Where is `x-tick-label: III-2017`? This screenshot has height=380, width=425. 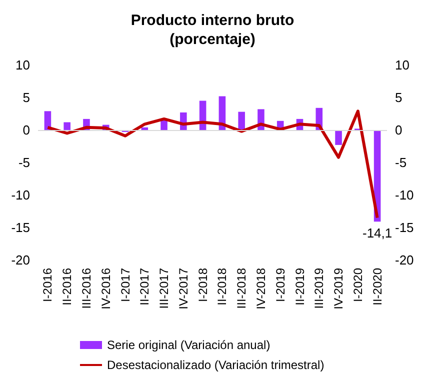 x-tick-label: III-2017 is located at coordinates (164, 288).